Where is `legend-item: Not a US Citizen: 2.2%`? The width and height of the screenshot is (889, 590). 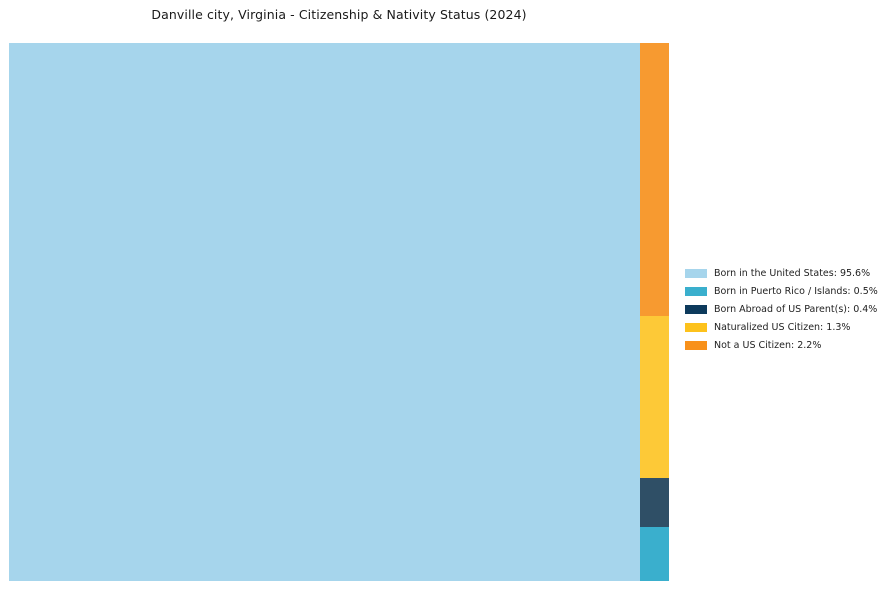
legend-item: Not a US Citizen: 2.2% is located at coordinates (785, 345).